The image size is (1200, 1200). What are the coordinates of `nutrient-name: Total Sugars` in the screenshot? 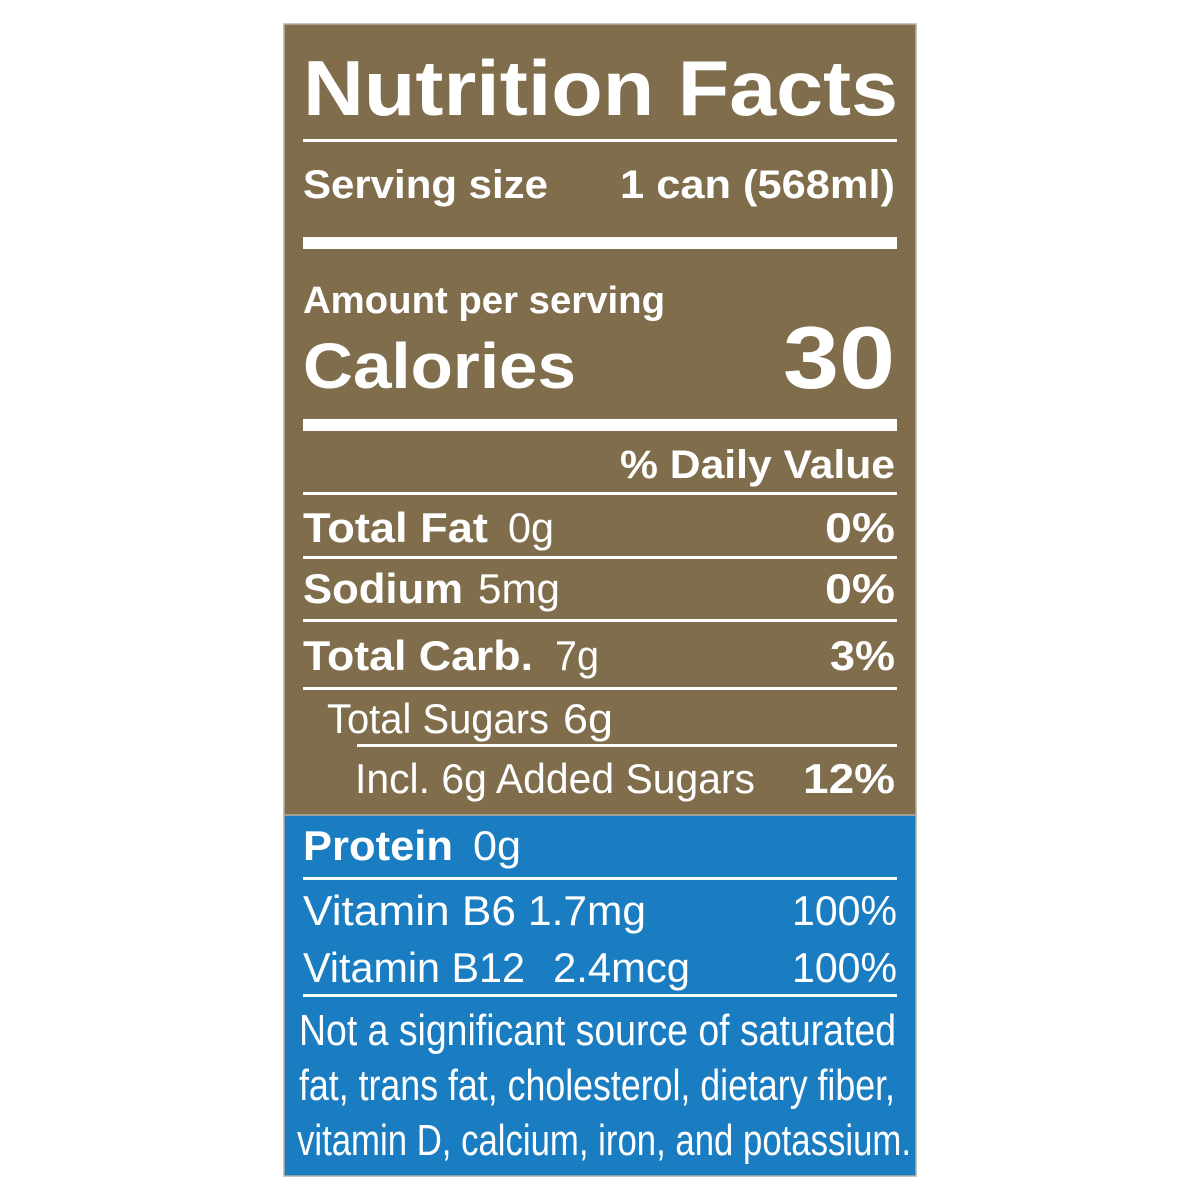 It's located at (438, 718).